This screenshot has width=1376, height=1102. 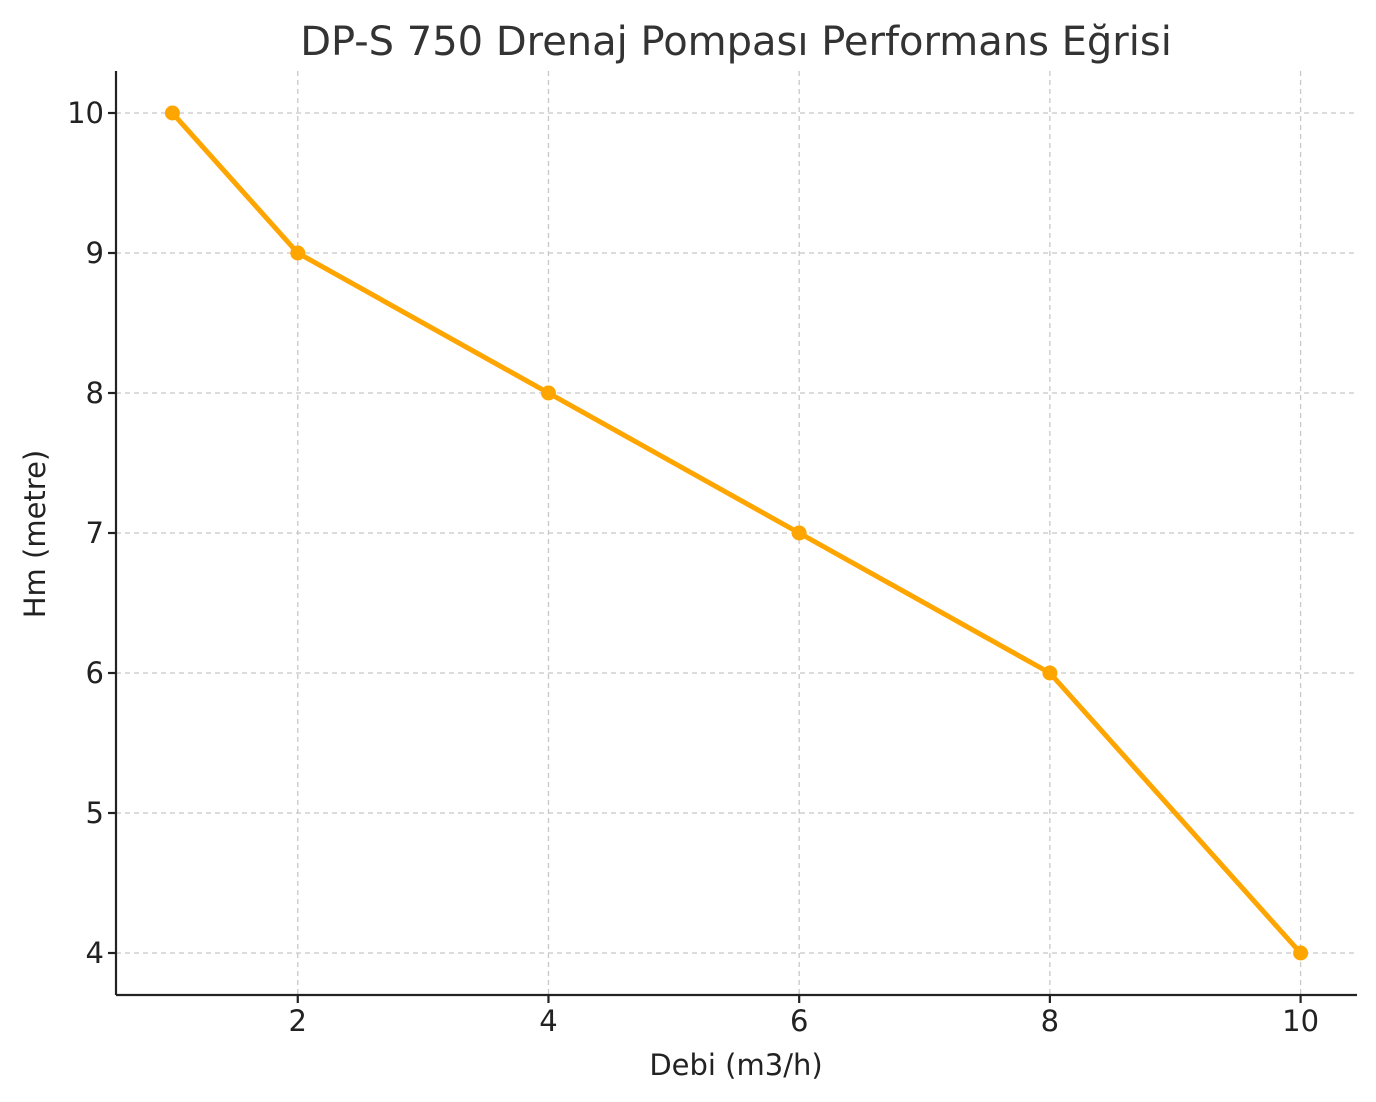 What do you see at coordinates (735, 1065) in the screenshot?
I see `x-axis-label: Debi (m3/h)` at bounding box center [735, 1065].